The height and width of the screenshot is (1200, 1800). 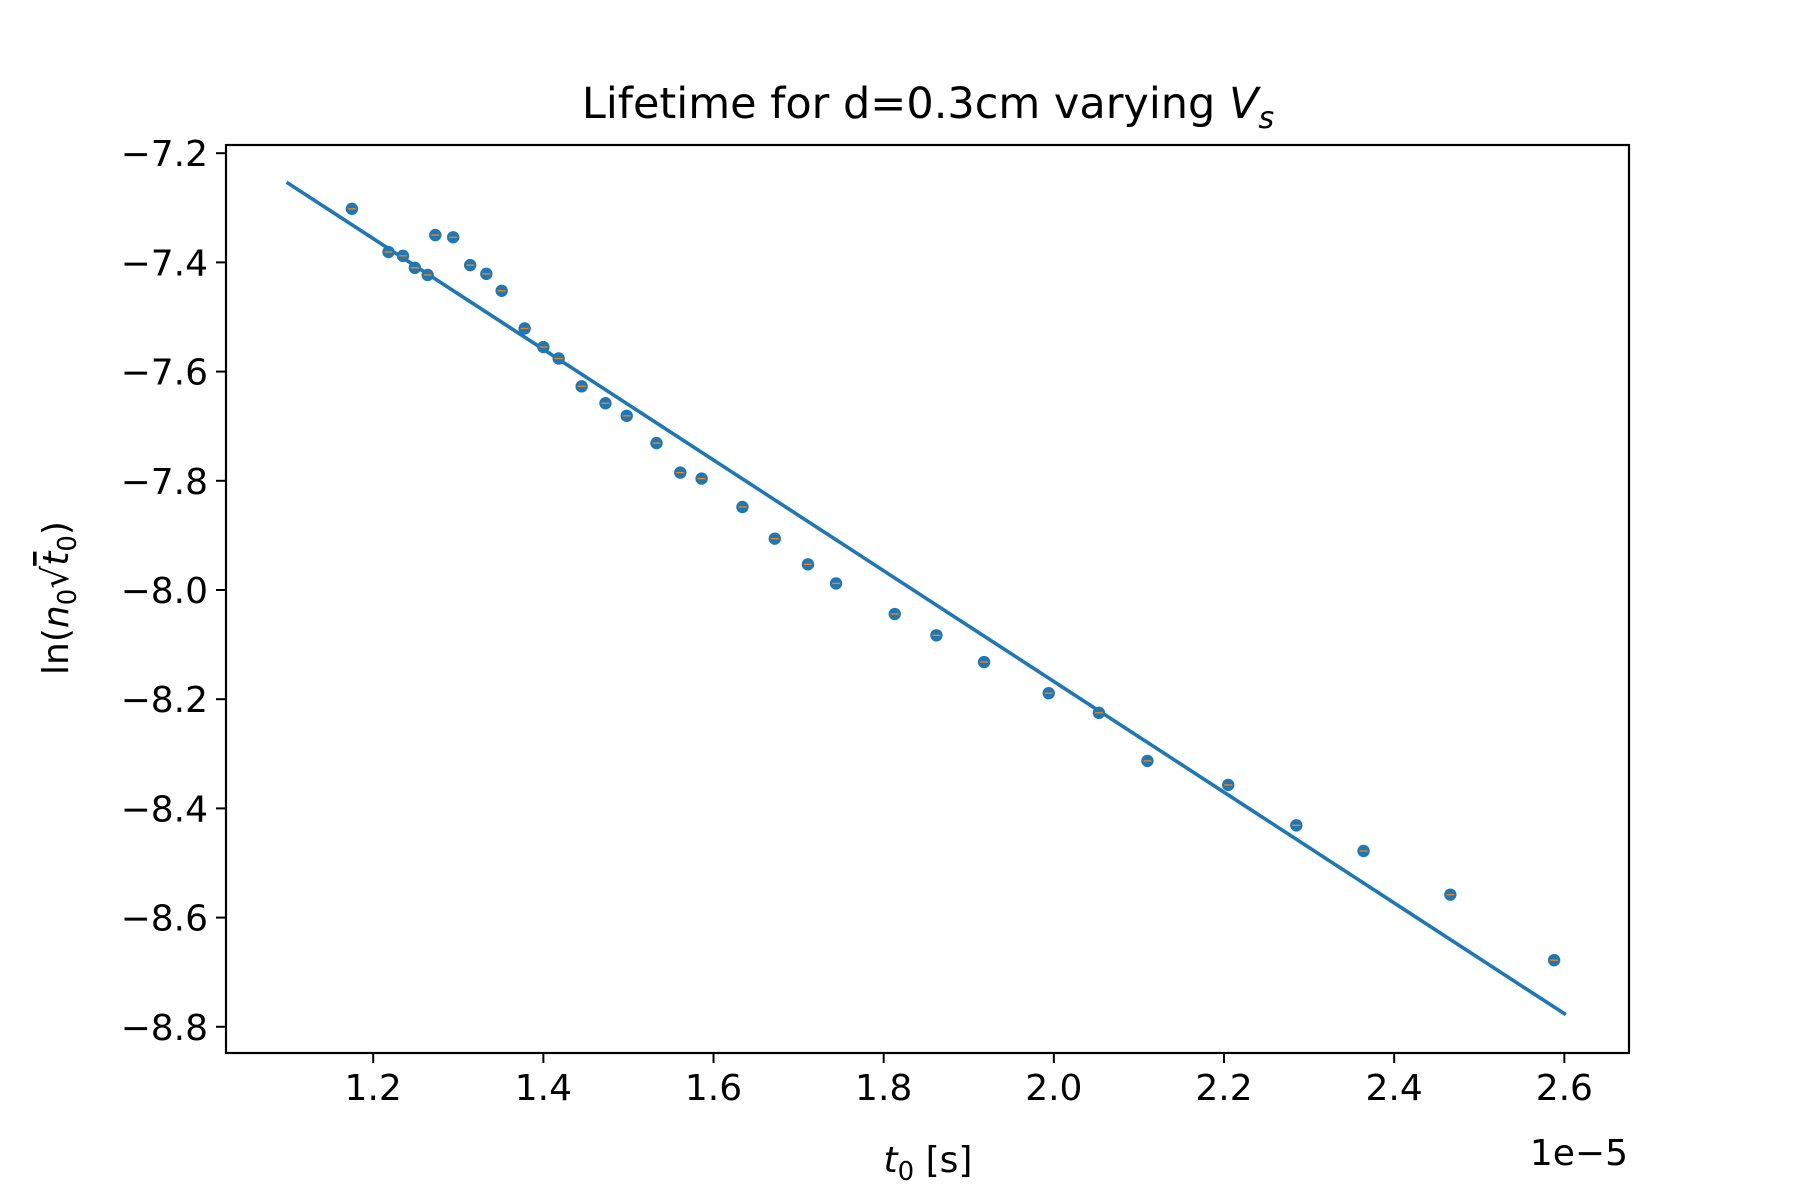 What do you see at coordinates (56, 528) in the screenshot?
I see `y-axis-label-close: )` at bounding box center [56, 528].